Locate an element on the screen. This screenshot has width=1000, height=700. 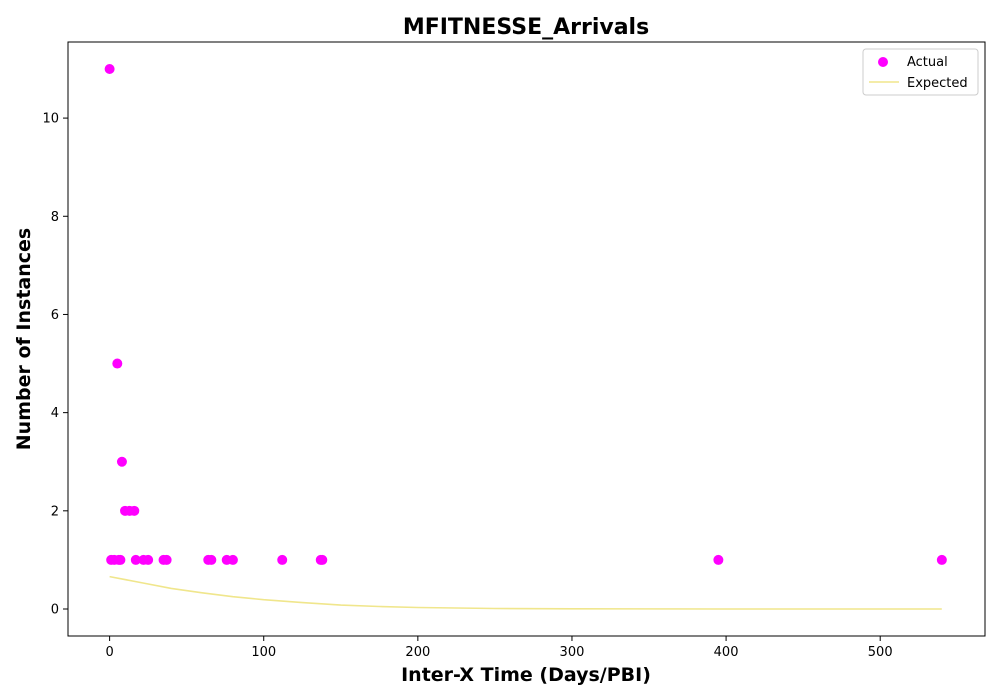
x-tick-label: 400 is located at coordinates (726, 652).